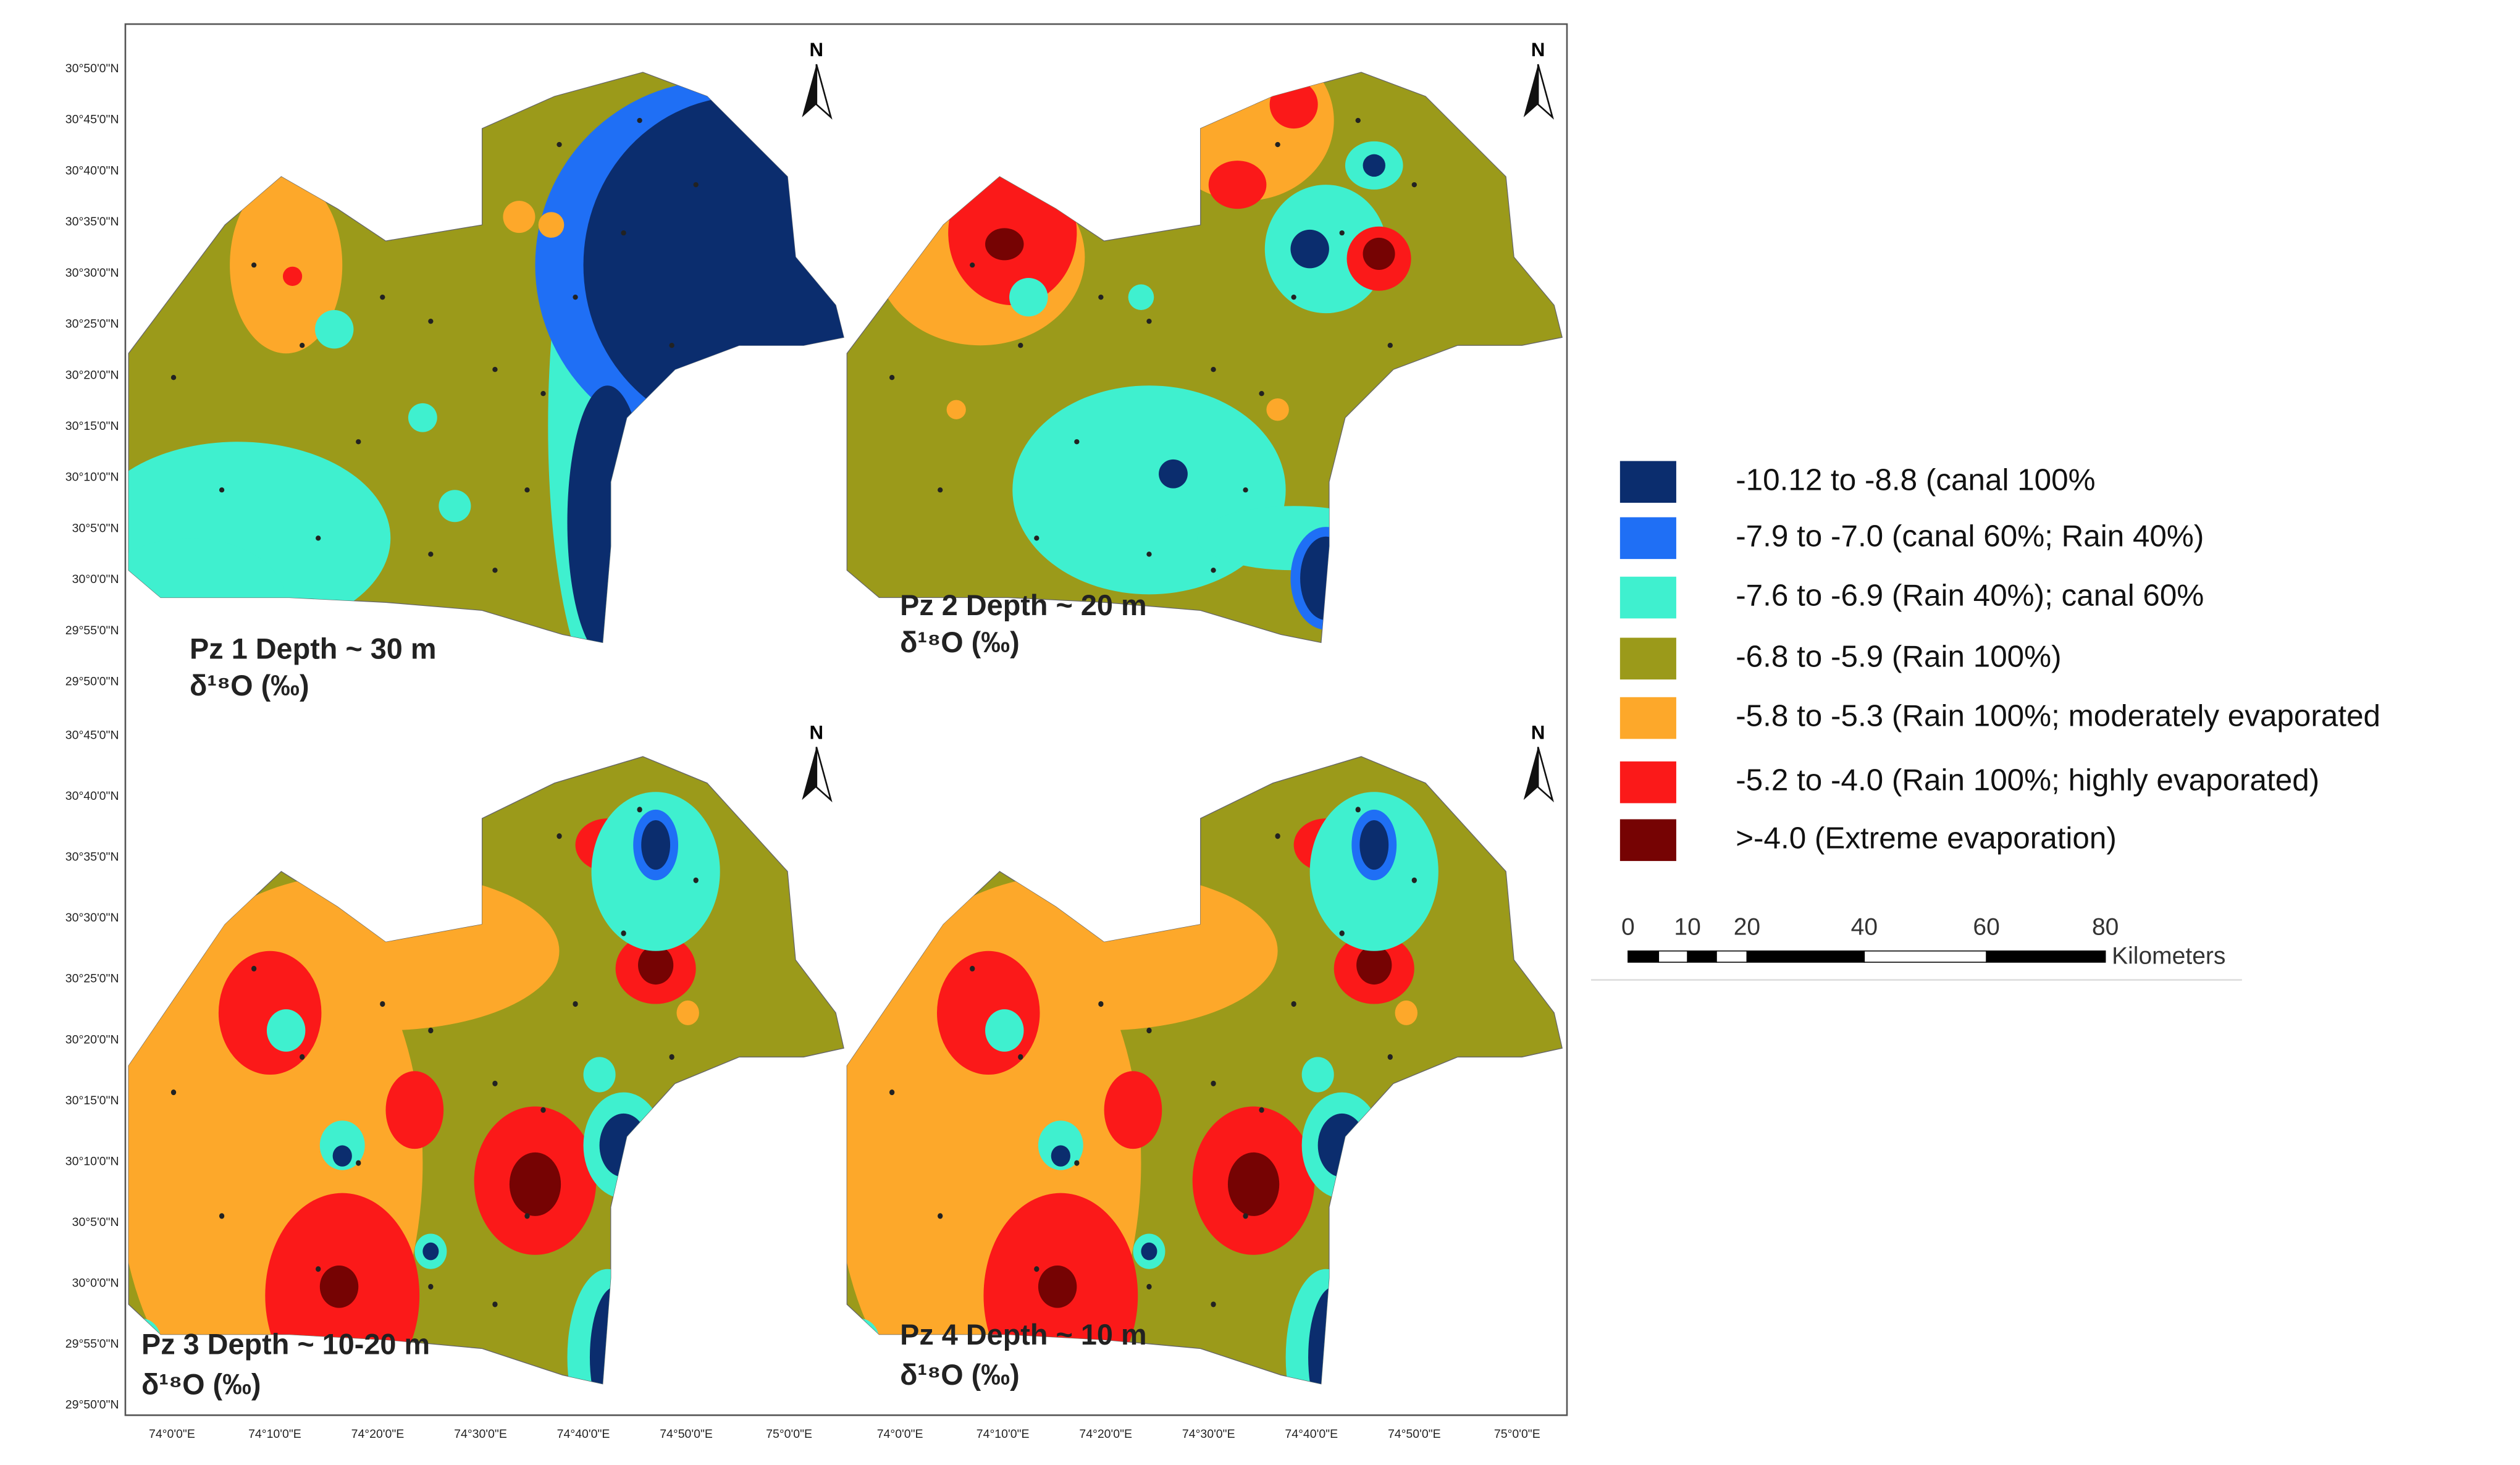 The height and width of the screenshot is (1465, 2520). What do you see at coordinates (285, 1345) in the screenshot?
I see `panel-title: Pz 3 Depth ~ 10-20 m` at bounding box center [285, 1345].